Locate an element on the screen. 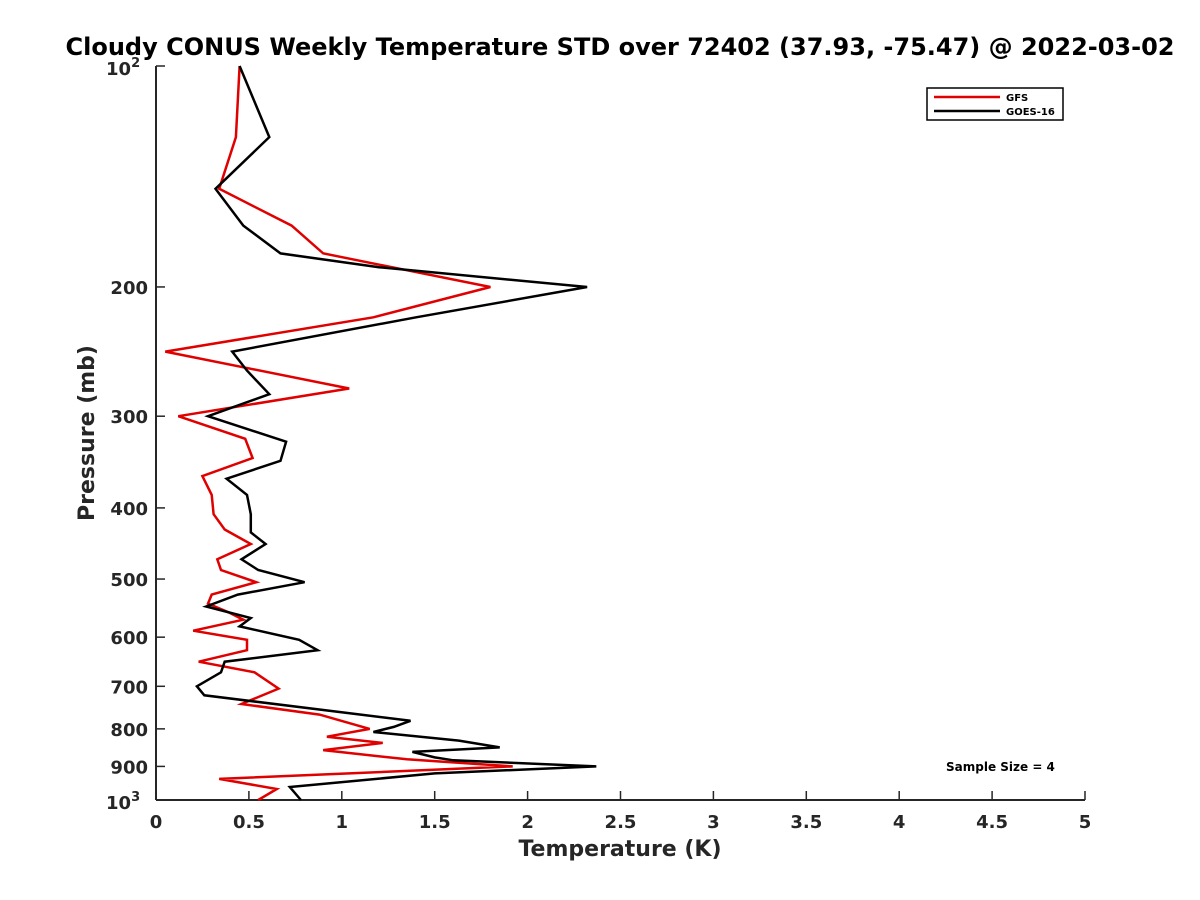 The height and width of the screenshot is (900, 1200). y-tick-top-exponent: 2 is located at coordinates (135, 63).